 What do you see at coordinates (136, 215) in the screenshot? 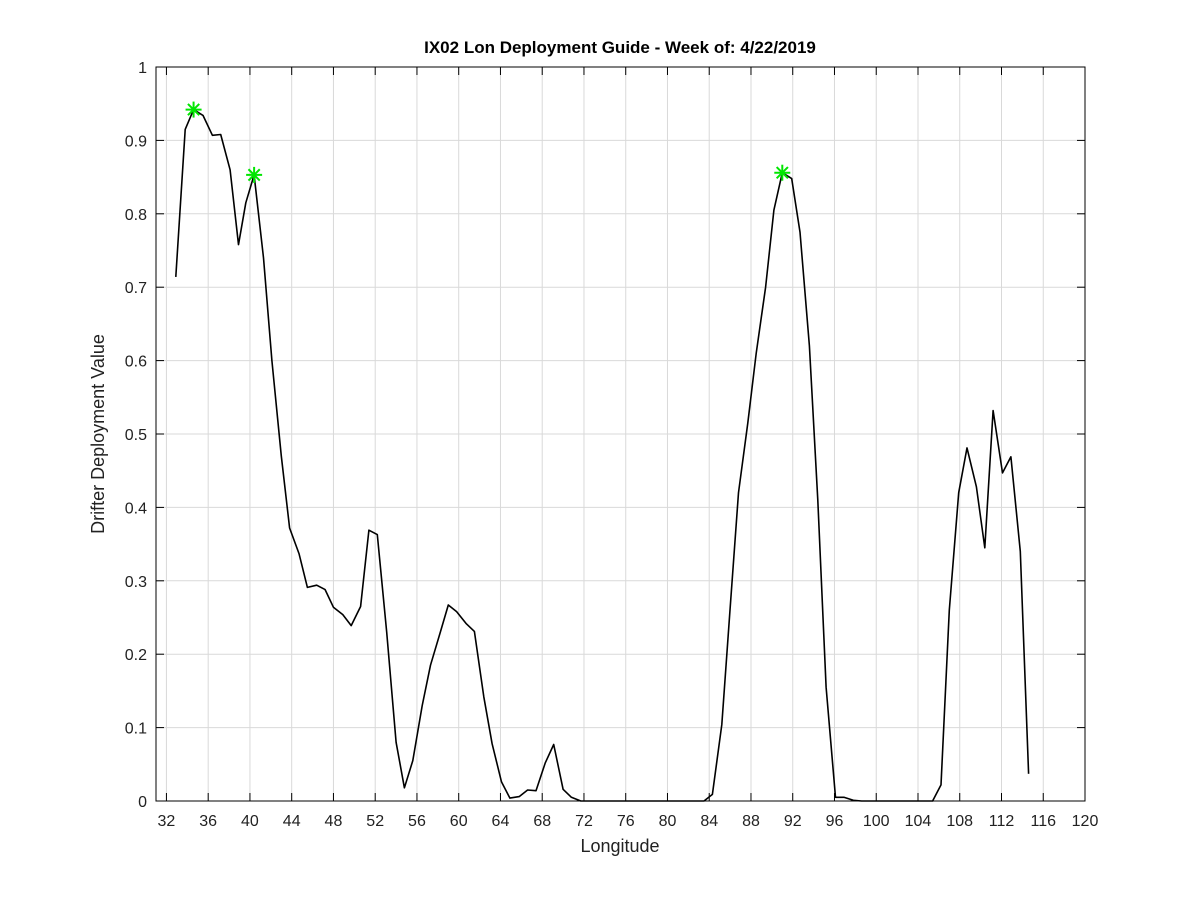
I see `y-tick-label: 0.8` at bounding box center [136, 215].